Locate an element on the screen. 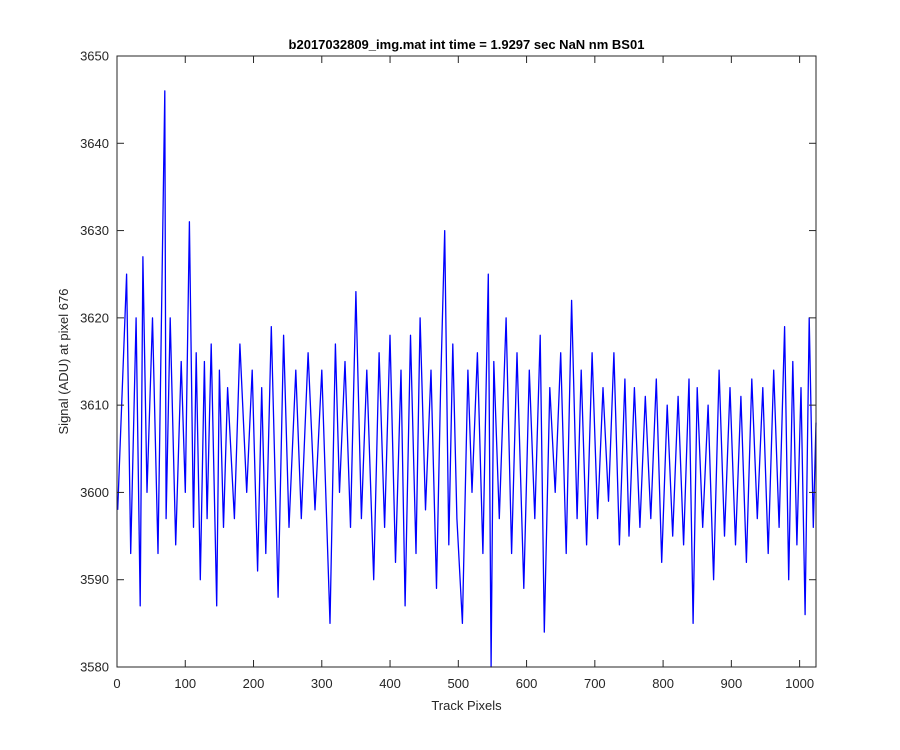 This screenshot has height=750, width=900. y-tick-label: 3630 is located at coordinates (94, 230).